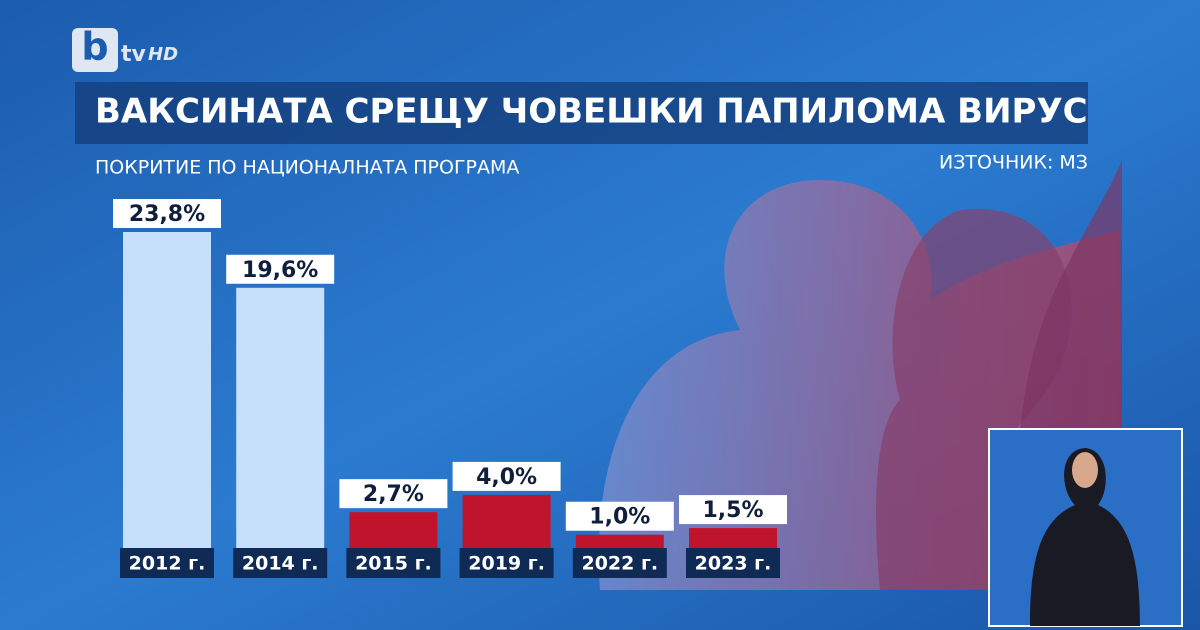 The height and width of the screenshot is (630, 1200). Describe the element at coordinates (307, 168) in the screenshot. I see `chart-subtitle: ПОКРИТИЕ ПО НАЦИОНАЛНАТА ПРОГРАМА` at that location.